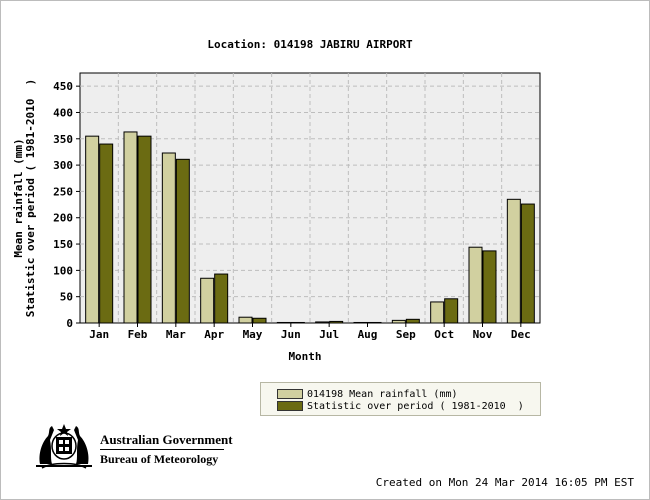 This screenshot has height=500, width=650. What do you see at coordinates (406, 334) in the screenshot?
I see `x-tick-label-sep: Sep` at bounding box center [406, 334].